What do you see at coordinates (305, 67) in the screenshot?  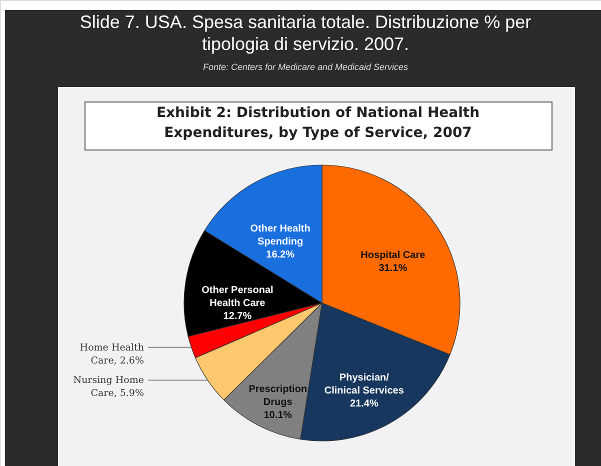 I see `chart-subtitle: Fonte: Centers for Medicare and Medicaid Services` at bounding box center [305, 67].